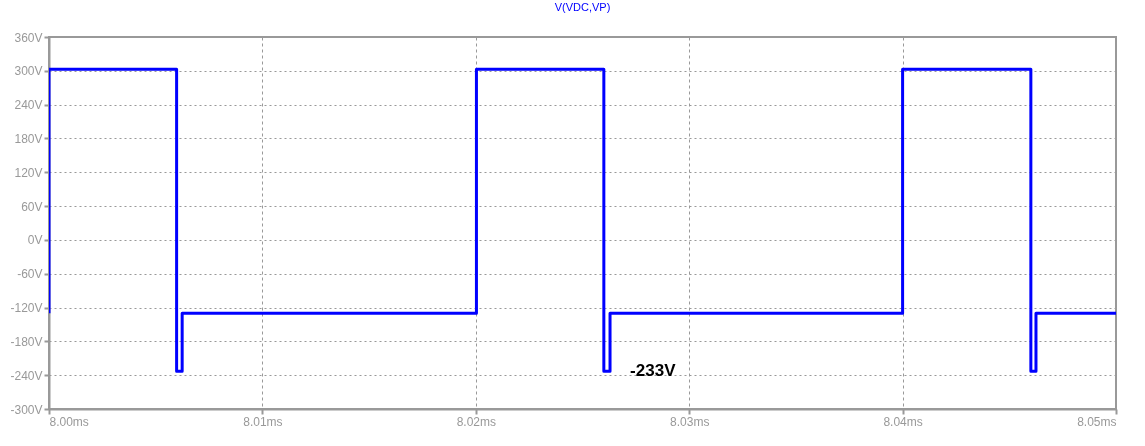 Image resolution: width=1145 pixels, height=446 pixels. Describe the element at coordinates (69, 421) in the screenshot. I see `x-tick-label: 8.00ms` at that location.